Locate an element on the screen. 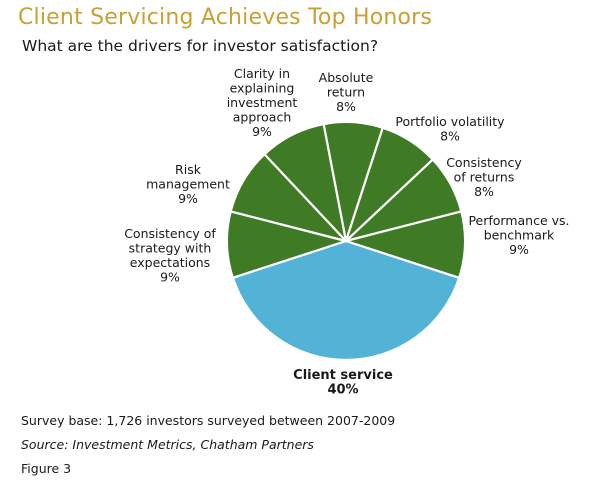 This screenshot has height=491, width=606. slice-name: management is located at coordinates (188, 184).